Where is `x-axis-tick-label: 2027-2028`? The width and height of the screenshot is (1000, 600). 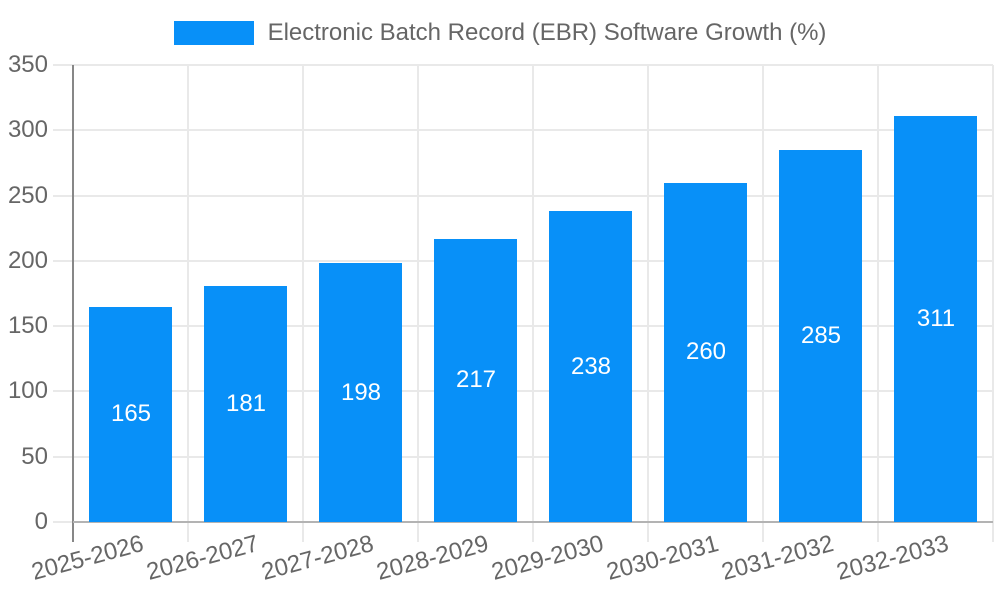
x-axis-tick-label: 2027-2028 is located at coordinates (317, 558).